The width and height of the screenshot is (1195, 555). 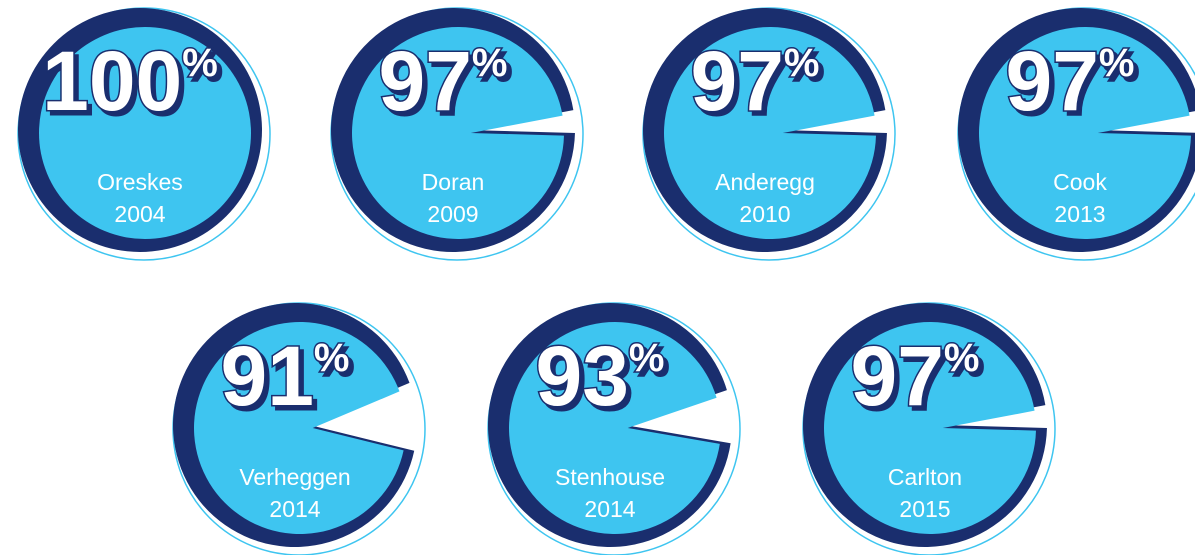 What do you see at coordinates (1079, 214) in the screenshot?
I see `year: 2013` at bounding box center [1079, 214].